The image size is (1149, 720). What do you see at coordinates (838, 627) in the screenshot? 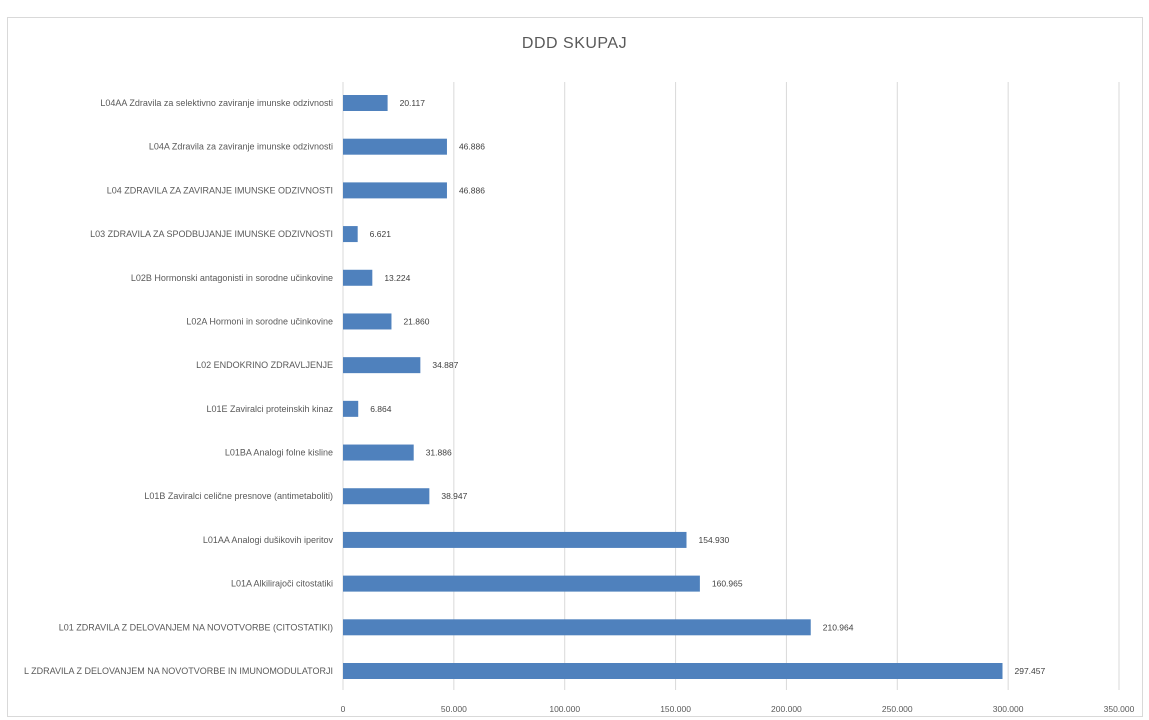
I see `value-label: 210.964` at bounding box center [838, 627].